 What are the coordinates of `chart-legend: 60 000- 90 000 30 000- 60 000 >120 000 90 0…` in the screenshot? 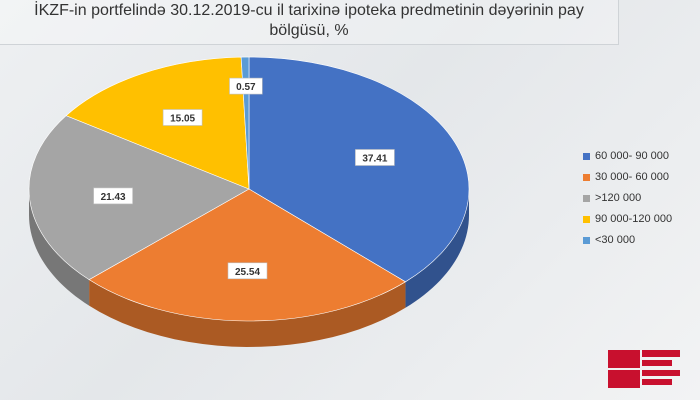 It's located at (640, 200).